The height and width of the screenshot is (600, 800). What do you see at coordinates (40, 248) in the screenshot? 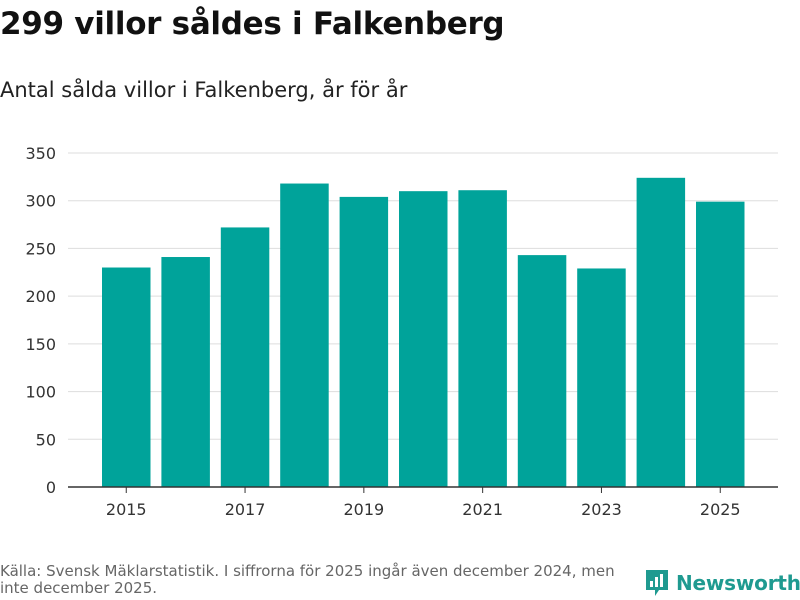
I see `y-tick-label: 250` at bounding box center [40, 248].